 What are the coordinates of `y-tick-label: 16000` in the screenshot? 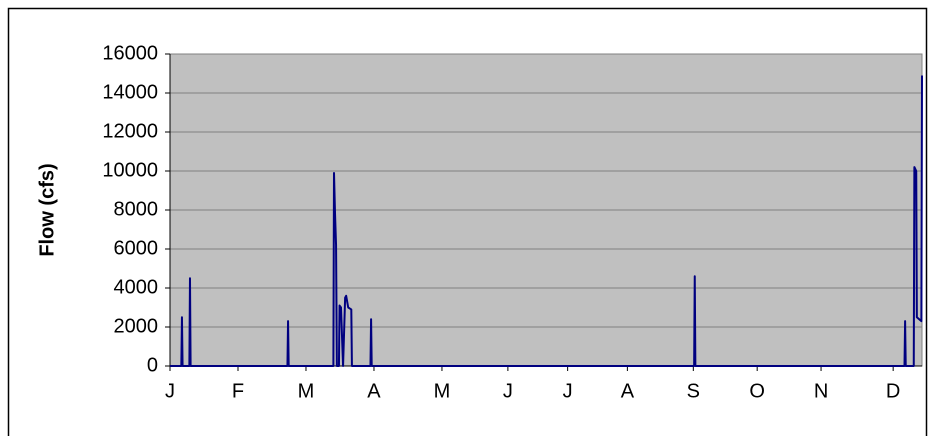 It's located at (130, 53).